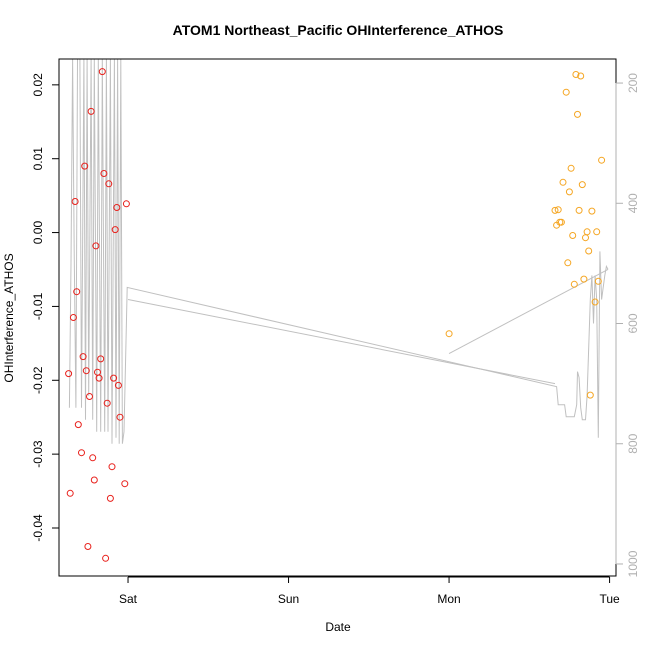 Image resolution: width=650 pixels, height=655 pixels. What do you see at coordinates (633, 323) in the screenshot?
I see `y-right-tick-label: 600` at bounding box center [633, 323].